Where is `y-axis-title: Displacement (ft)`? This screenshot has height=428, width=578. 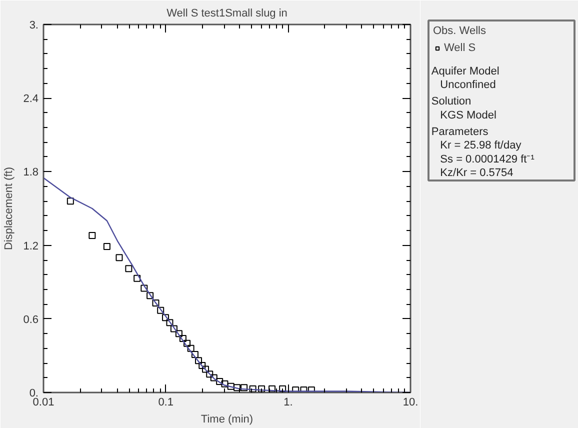 y-axis-title: Displacement (ft) is located at coordinates (9, 208).